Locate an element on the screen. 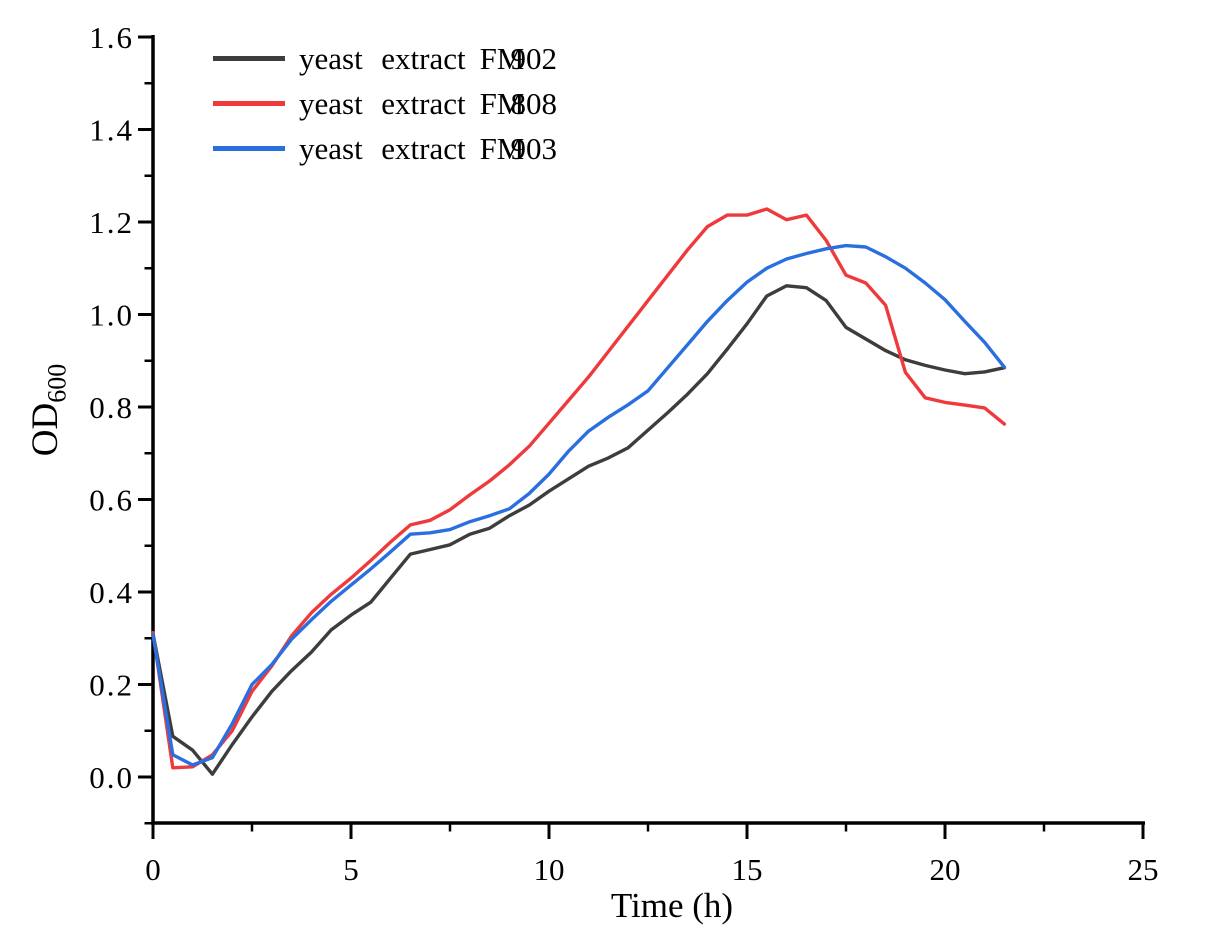 The image size is (1228, 950). legend-label: yeast extract FM808 is located at coordinates (428, 103).